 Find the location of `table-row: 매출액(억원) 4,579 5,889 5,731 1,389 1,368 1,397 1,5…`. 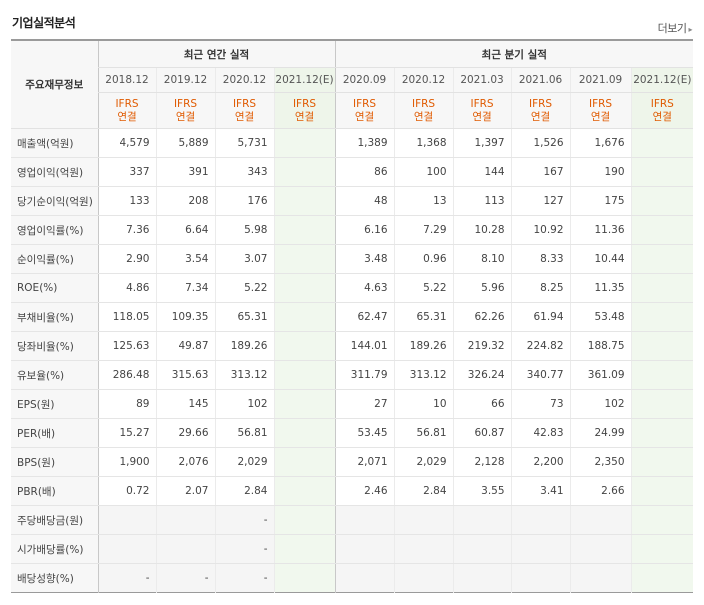

table-row: 매출액(억원) 4,579 5,889 5,731 1,389 1,368 1,397 1,5… is located at coordinates (352, 143).